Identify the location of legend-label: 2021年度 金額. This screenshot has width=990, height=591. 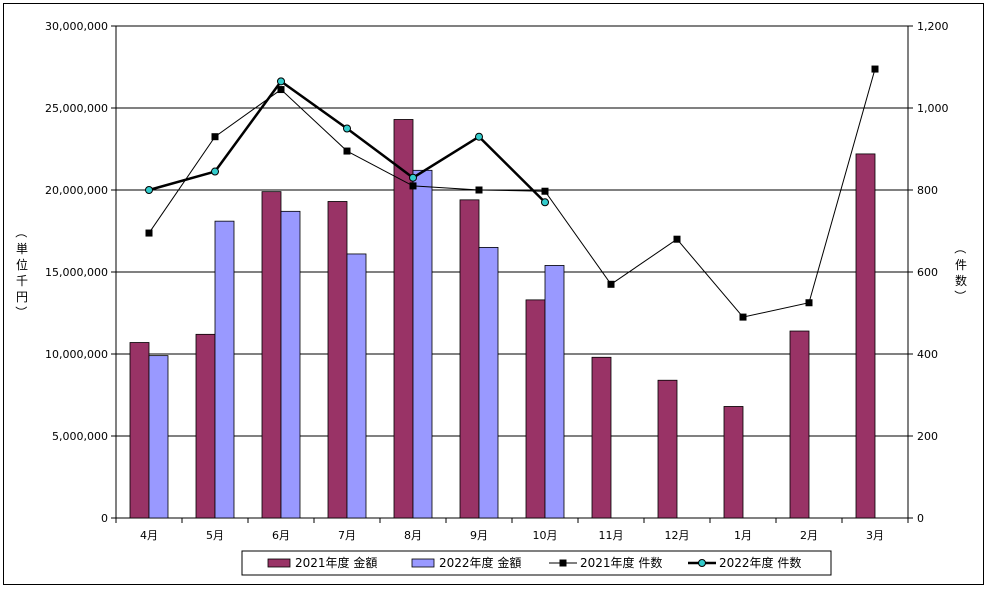
(336, 562).